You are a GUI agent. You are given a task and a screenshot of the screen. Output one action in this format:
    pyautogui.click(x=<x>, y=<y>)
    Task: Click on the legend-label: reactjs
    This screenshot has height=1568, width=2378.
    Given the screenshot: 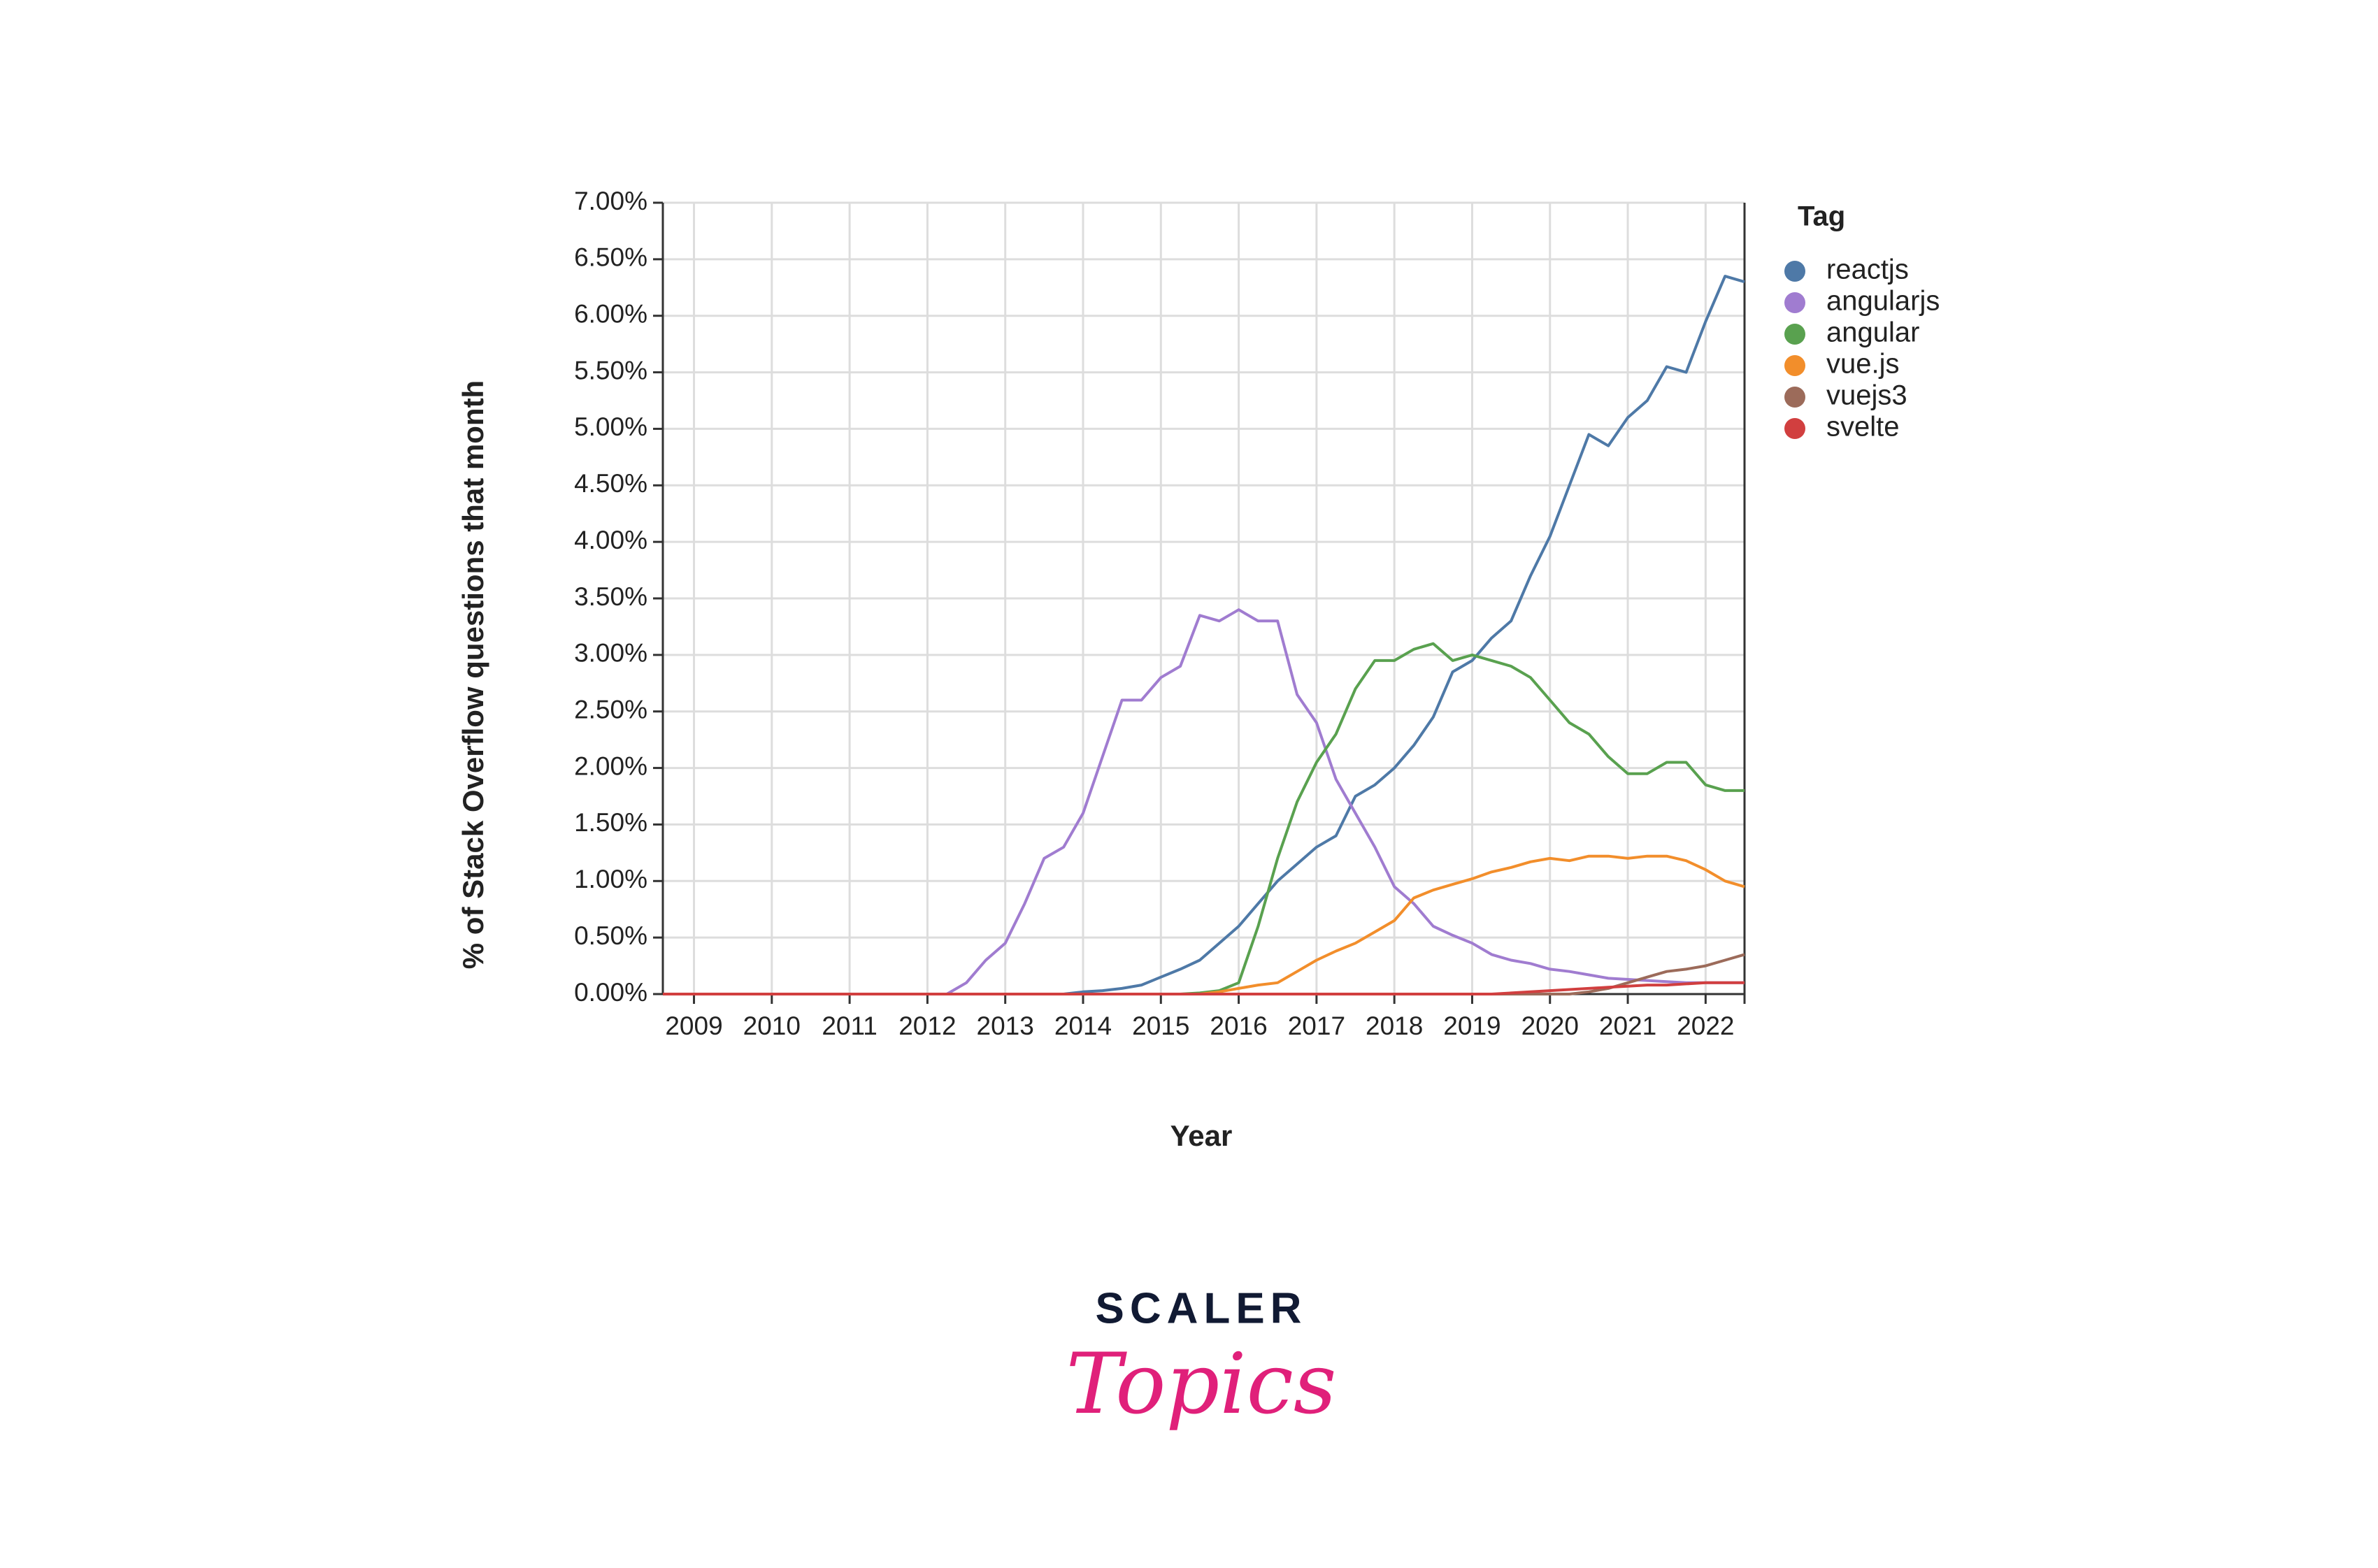 What is the action you would take?
    pyautogui.click(x=1868, y=269)
    